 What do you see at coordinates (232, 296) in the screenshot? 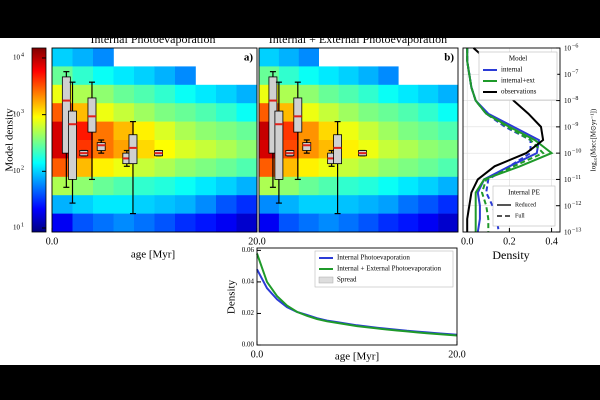
I see `y-axis-label: Density` at bounding box center [232, 296].